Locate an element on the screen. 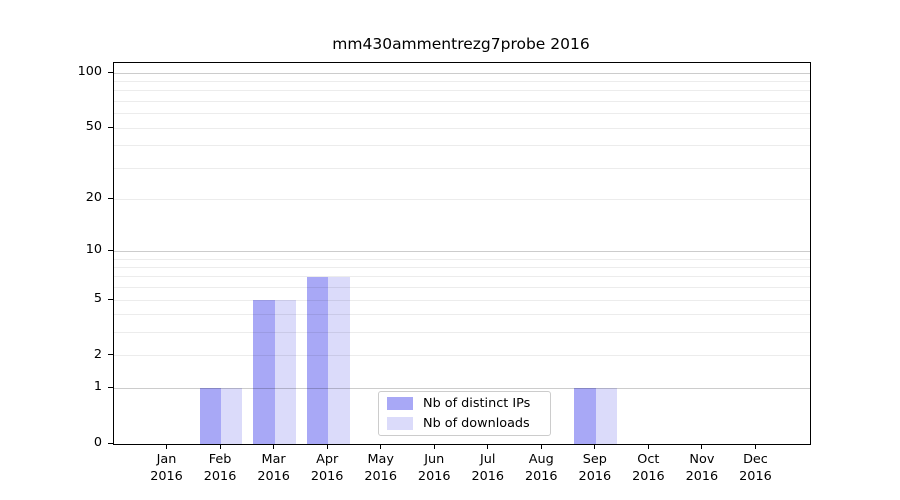 This screenshot has height=500, width=900. legend: Nb of distinct IPs Nb of downloads is located at coordinates (464, 413).